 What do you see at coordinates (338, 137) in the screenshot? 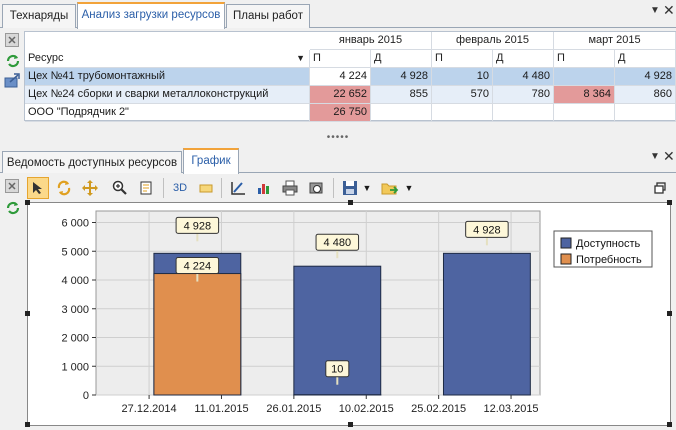
I see `panel-splitter: •••••` at bounding box center [338, 137].